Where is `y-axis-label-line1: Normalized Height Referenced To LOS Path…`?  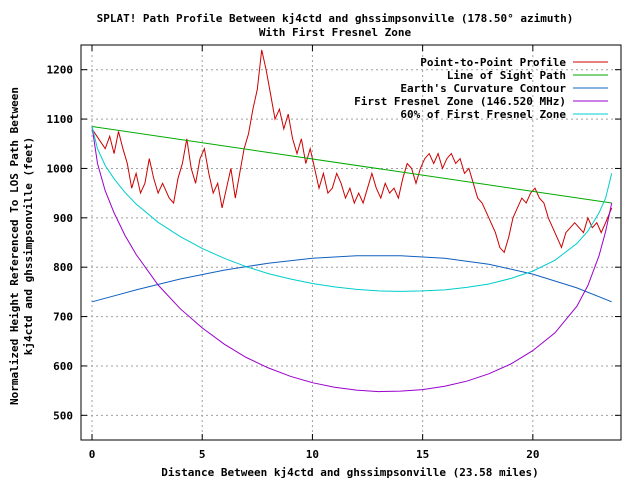 y-axis-label-line1: Normalized Height Referenced To LOS Path… is located at coordinates (14, 246).